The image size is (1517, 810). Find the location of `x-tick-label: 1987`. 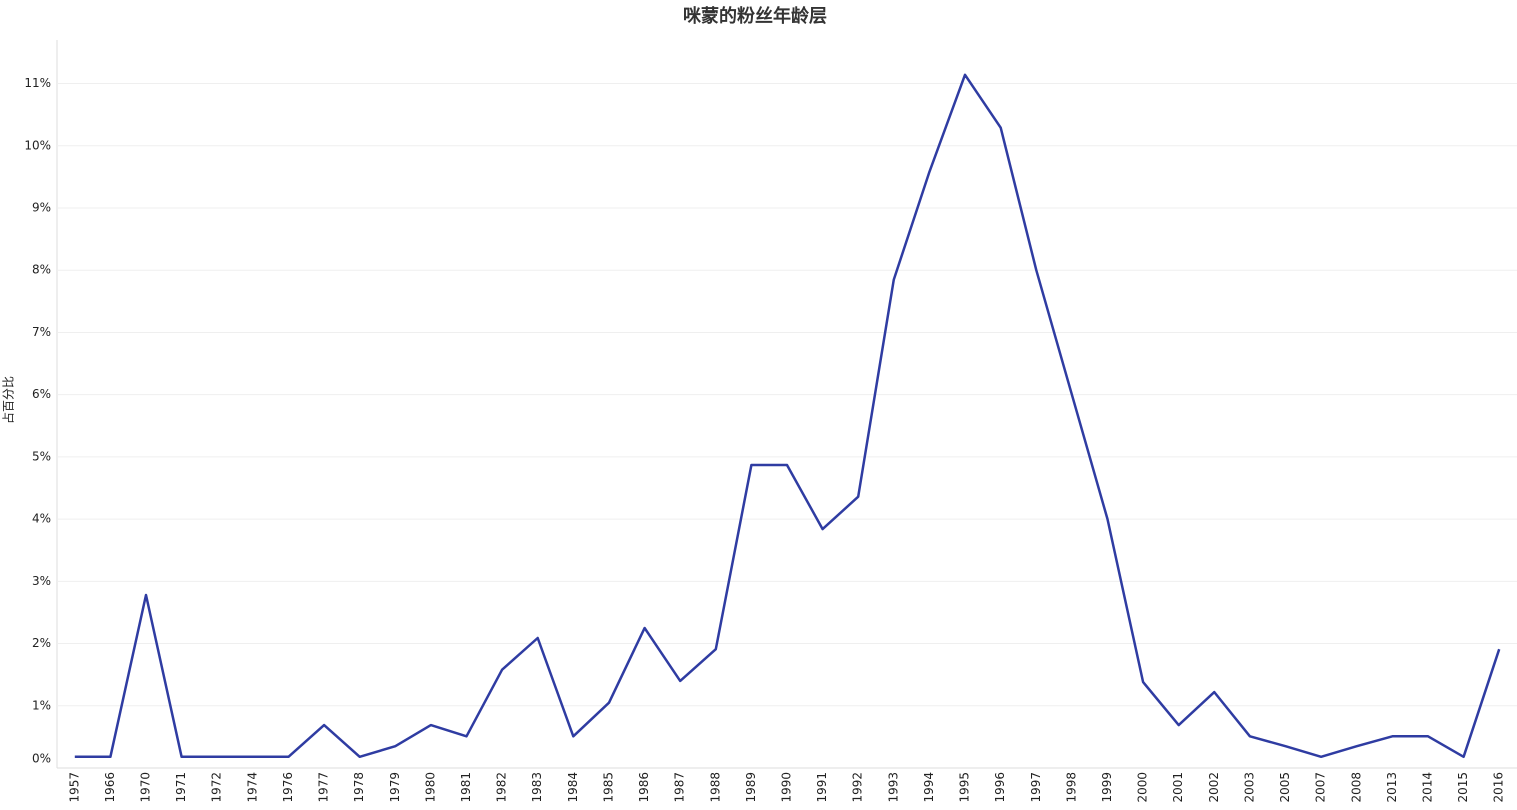

x-tick-label: 1987 is located at coordinates (680, 787).